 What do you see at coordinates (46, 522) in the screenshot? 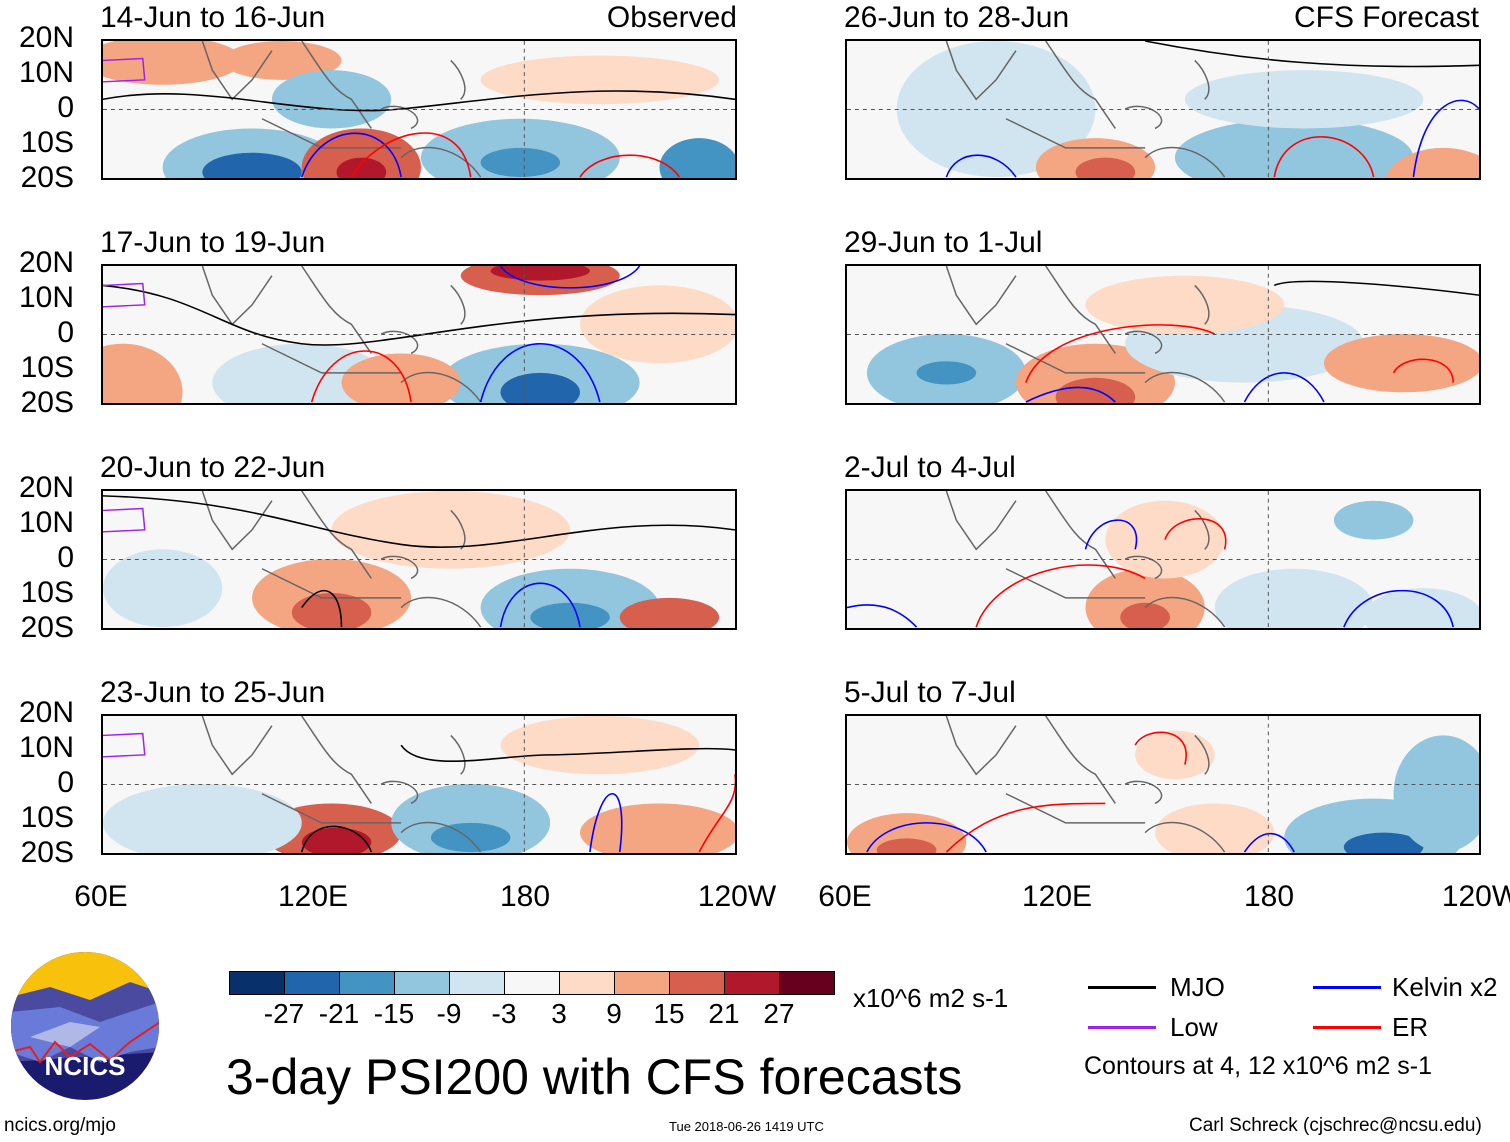
I see `y-tick-label: 10N` at bounding box center [46, 522].